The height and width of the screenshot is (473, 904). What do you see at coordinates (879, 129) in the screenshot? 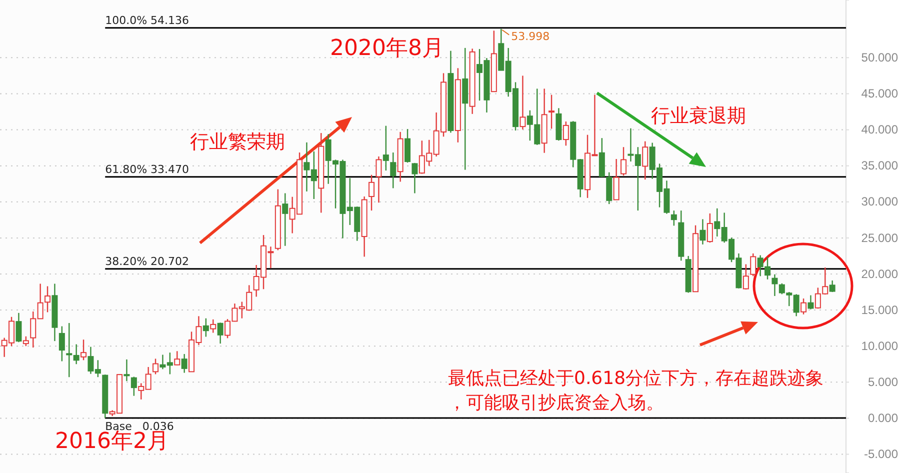
I see `y-tick-label: 40.000` at bounding box center [879, 129].